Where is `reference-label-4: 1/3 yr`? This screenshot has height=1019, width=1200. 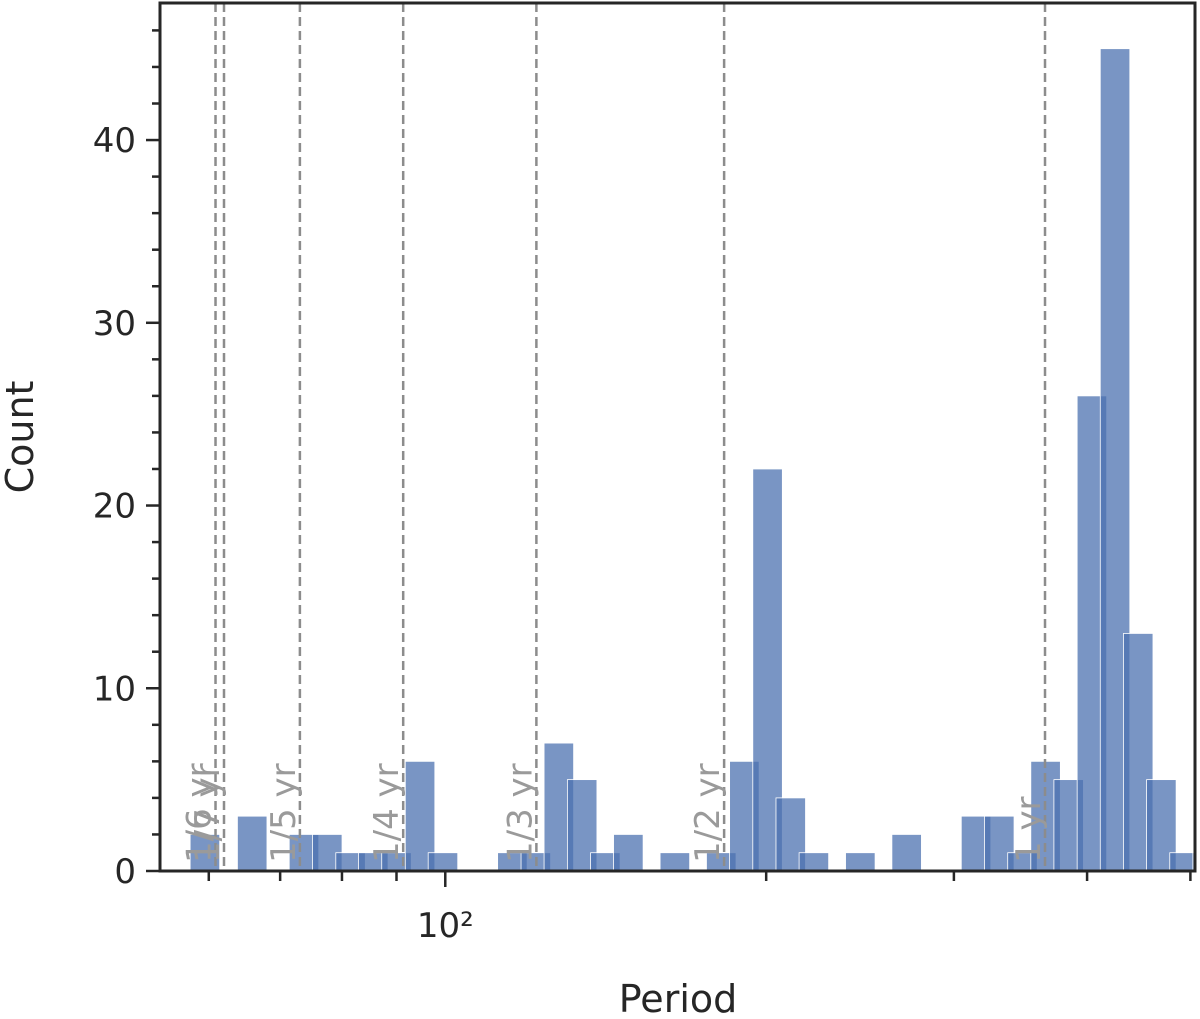 reference-label-4: 1/3 yr is located at coordinates (520, 813).